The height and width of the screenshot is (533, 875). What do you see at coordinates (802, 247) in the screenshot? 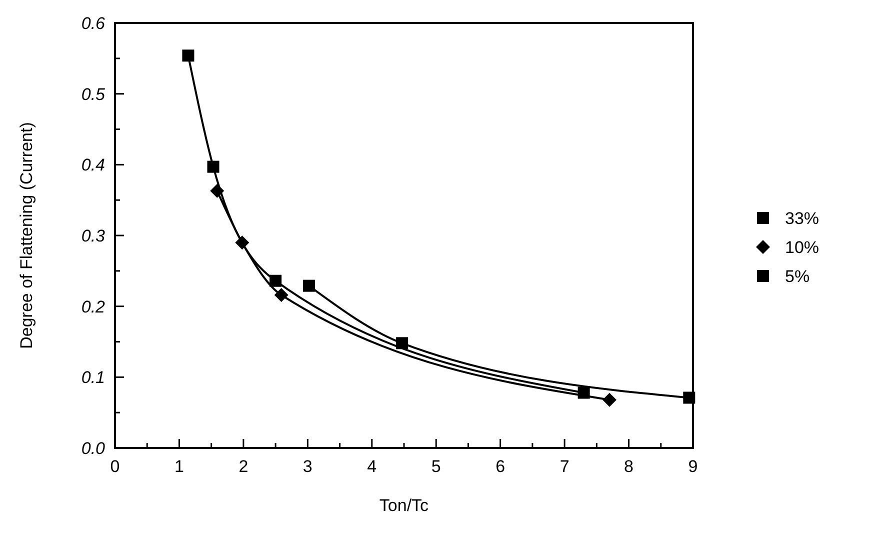
I see `legend-label: 10%` at bounding box center [802, 247].